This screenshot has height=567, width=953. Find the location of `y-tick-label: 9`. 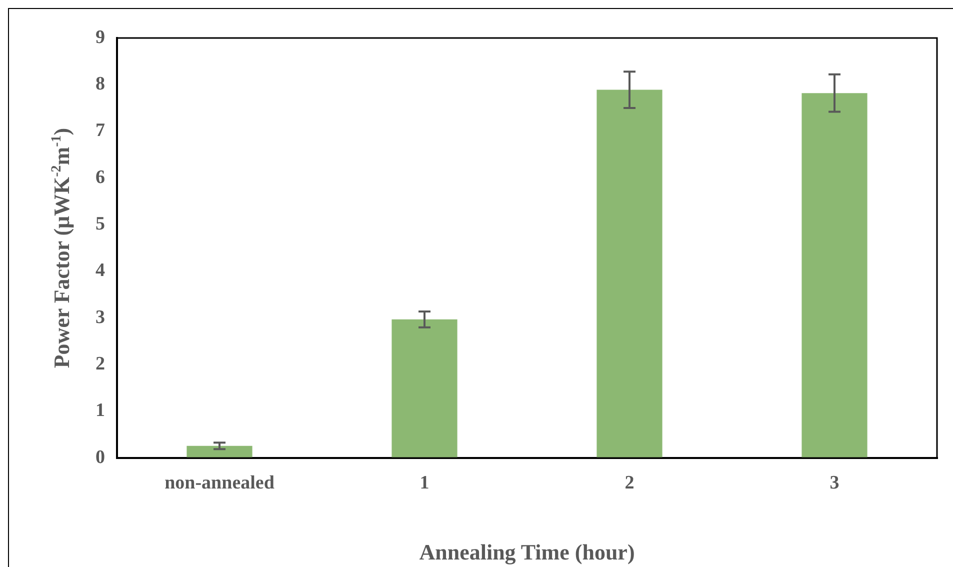

y-tick-label: 9 is located at coordinates (100, 37).